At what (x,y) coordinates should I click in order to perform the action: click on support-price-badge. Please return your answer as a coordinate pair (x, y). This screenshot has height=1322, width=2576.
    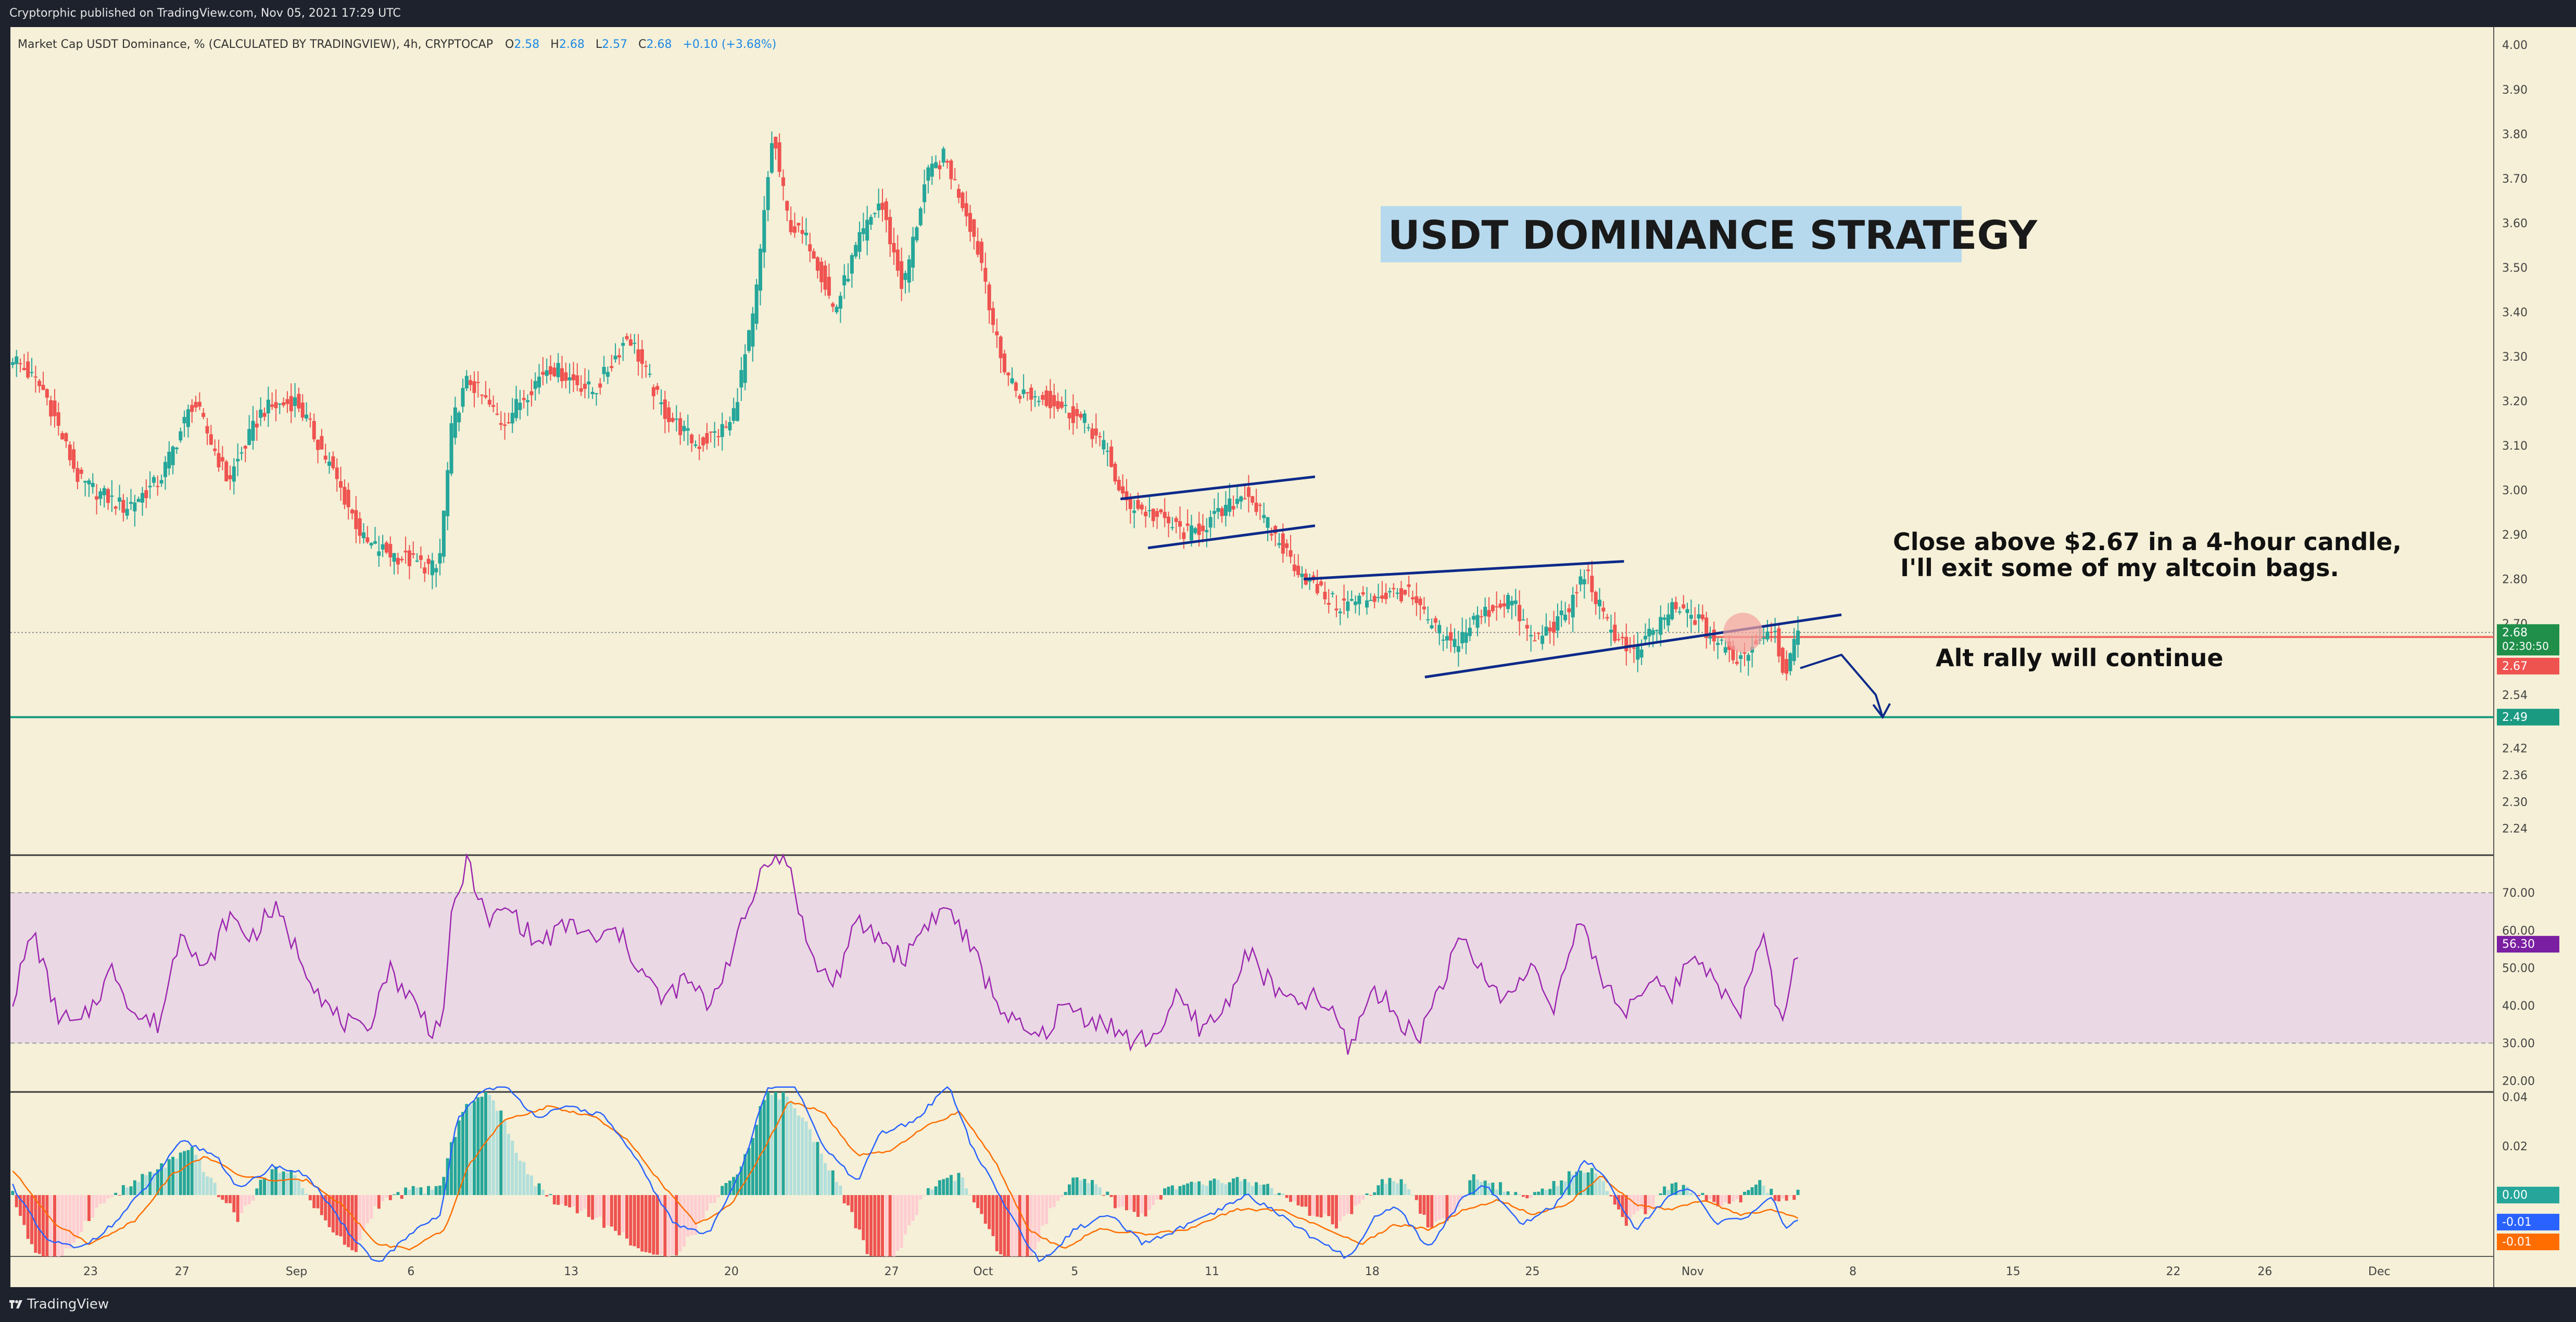
    Looking at the image, I should click on (2528, 717).